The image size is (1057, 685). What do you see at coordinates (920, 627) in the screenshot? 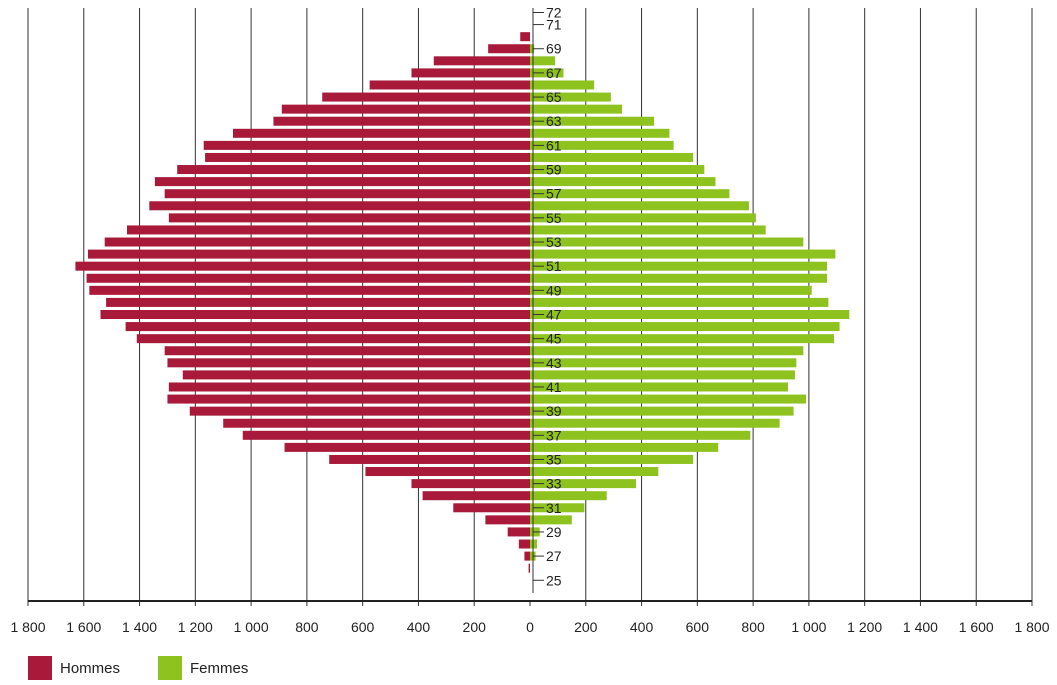
I see `x-tick-label: 1 400` at bounding box center [920, 627].